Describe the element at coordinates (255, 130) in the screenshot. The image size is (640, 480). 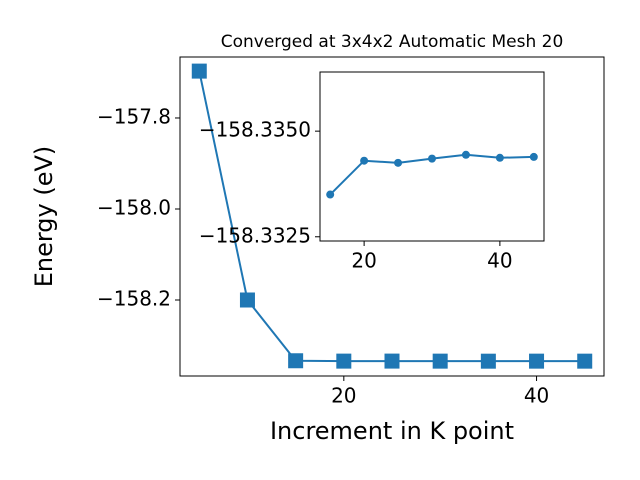
I see `y-tick-label: −158.3350` at that location.